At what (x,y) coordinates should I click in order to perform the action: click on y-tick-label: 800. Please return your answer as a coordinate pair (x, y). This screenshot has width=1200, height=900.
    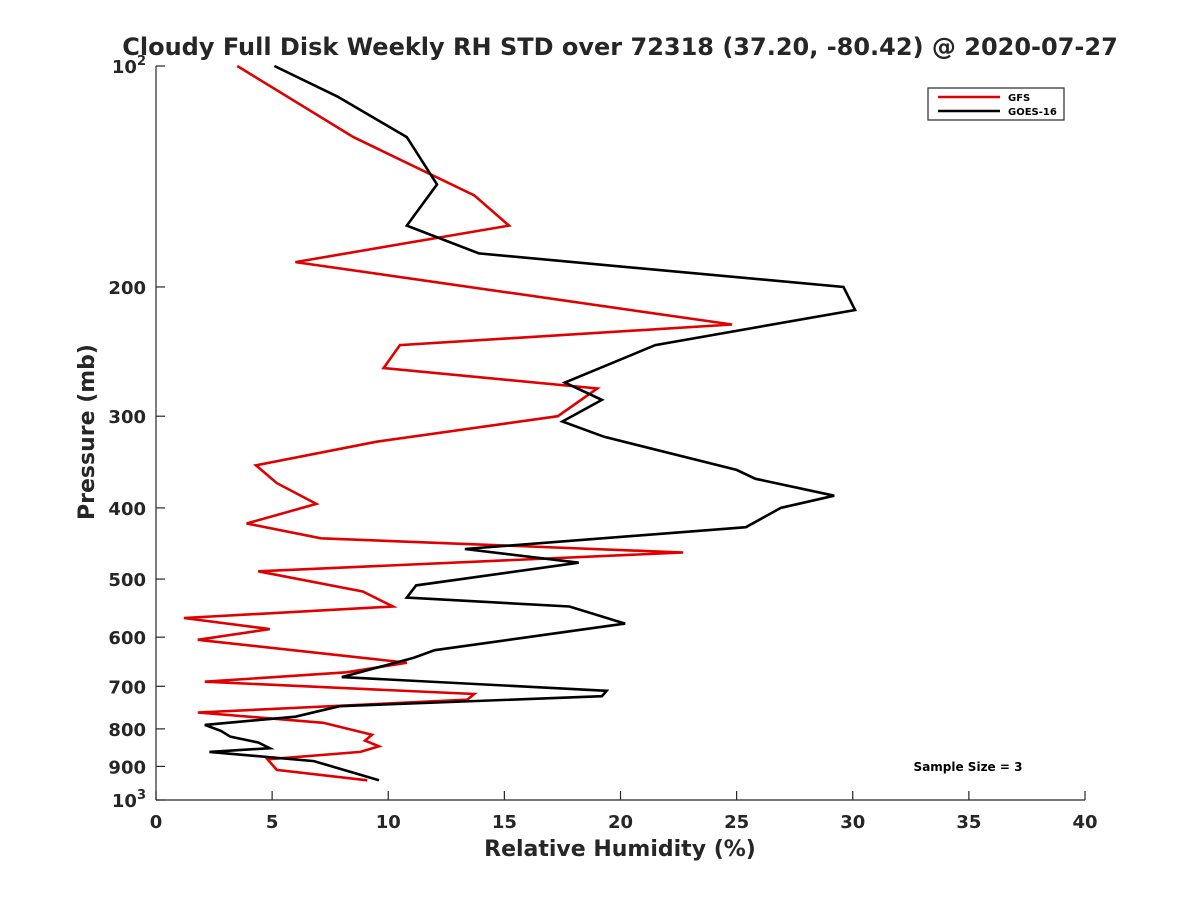
    Looking at the image, I should click on (127, 730).